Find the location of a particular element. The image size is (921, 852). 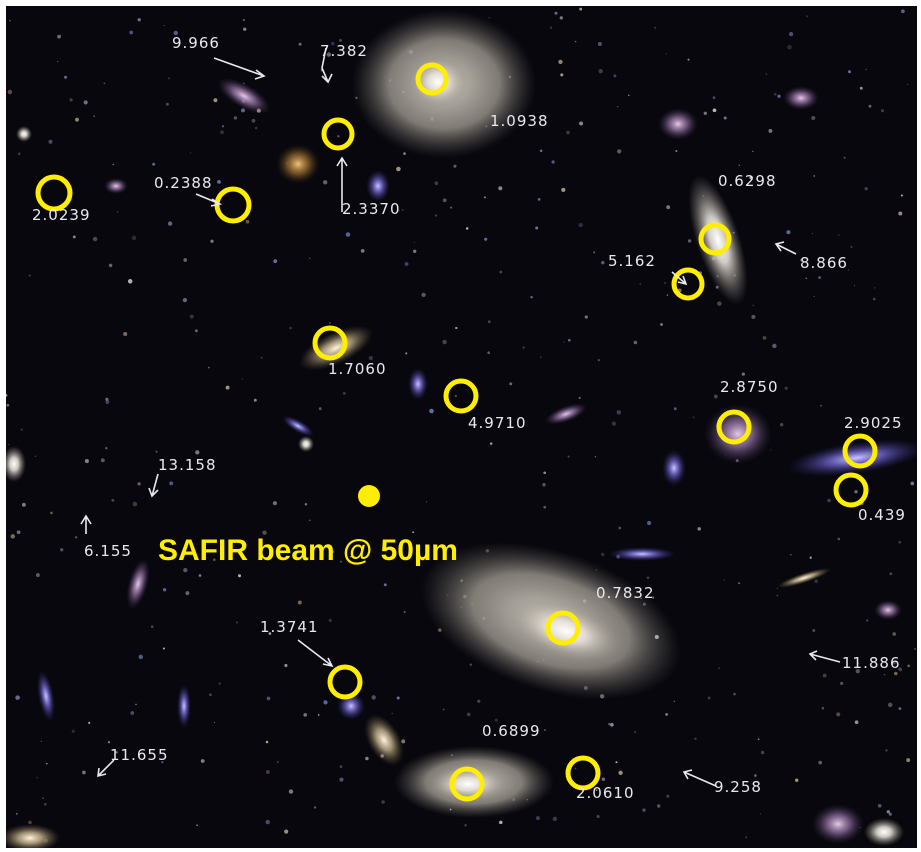

marker-0.7832 is located at coordinates (563, 628).